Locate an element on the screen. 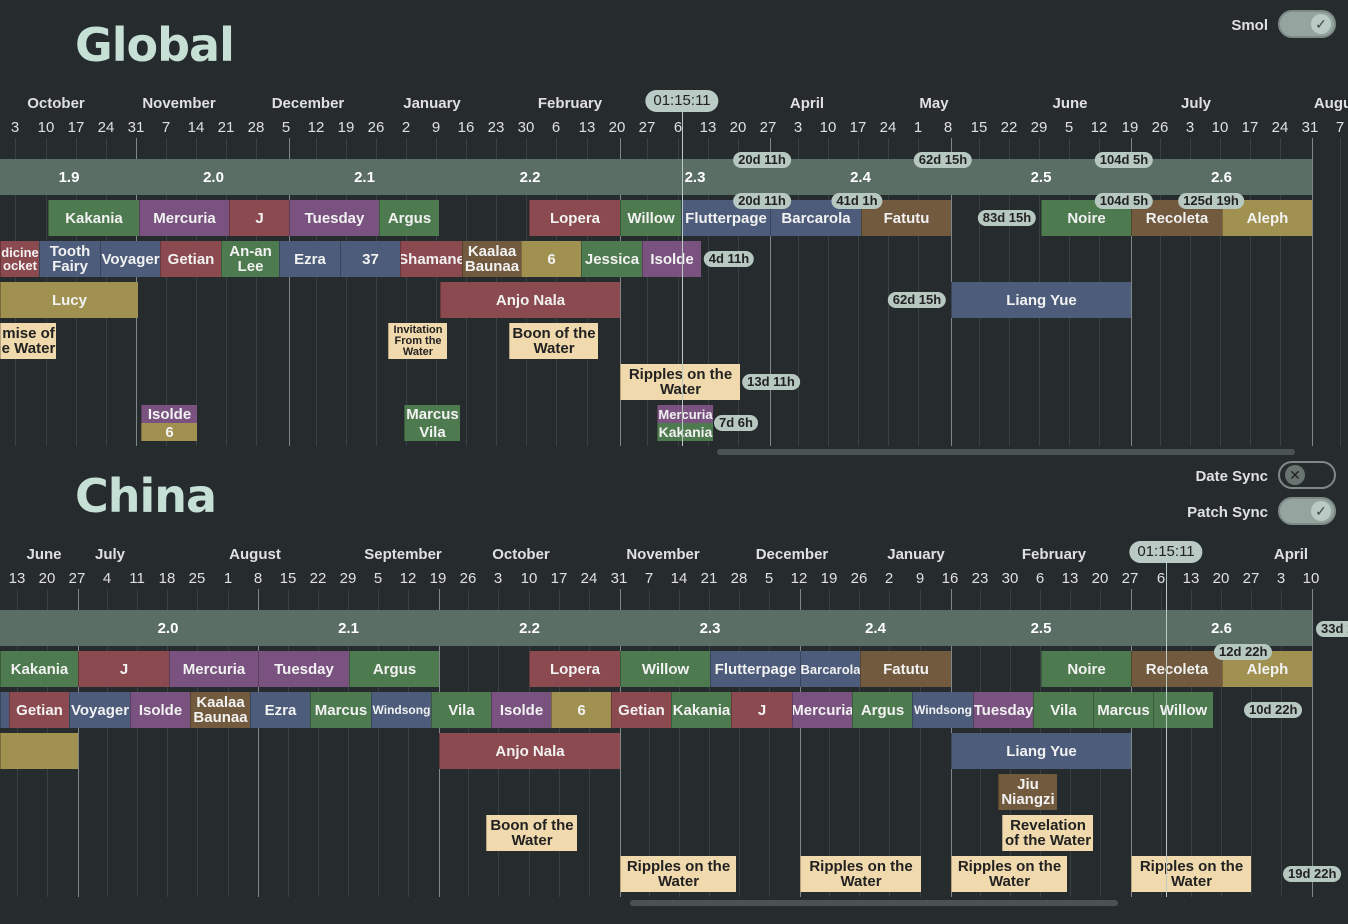 Image resolution: width=1348 pixels, height=924 pixels. month-label: April is located at coordinates (807, 103).